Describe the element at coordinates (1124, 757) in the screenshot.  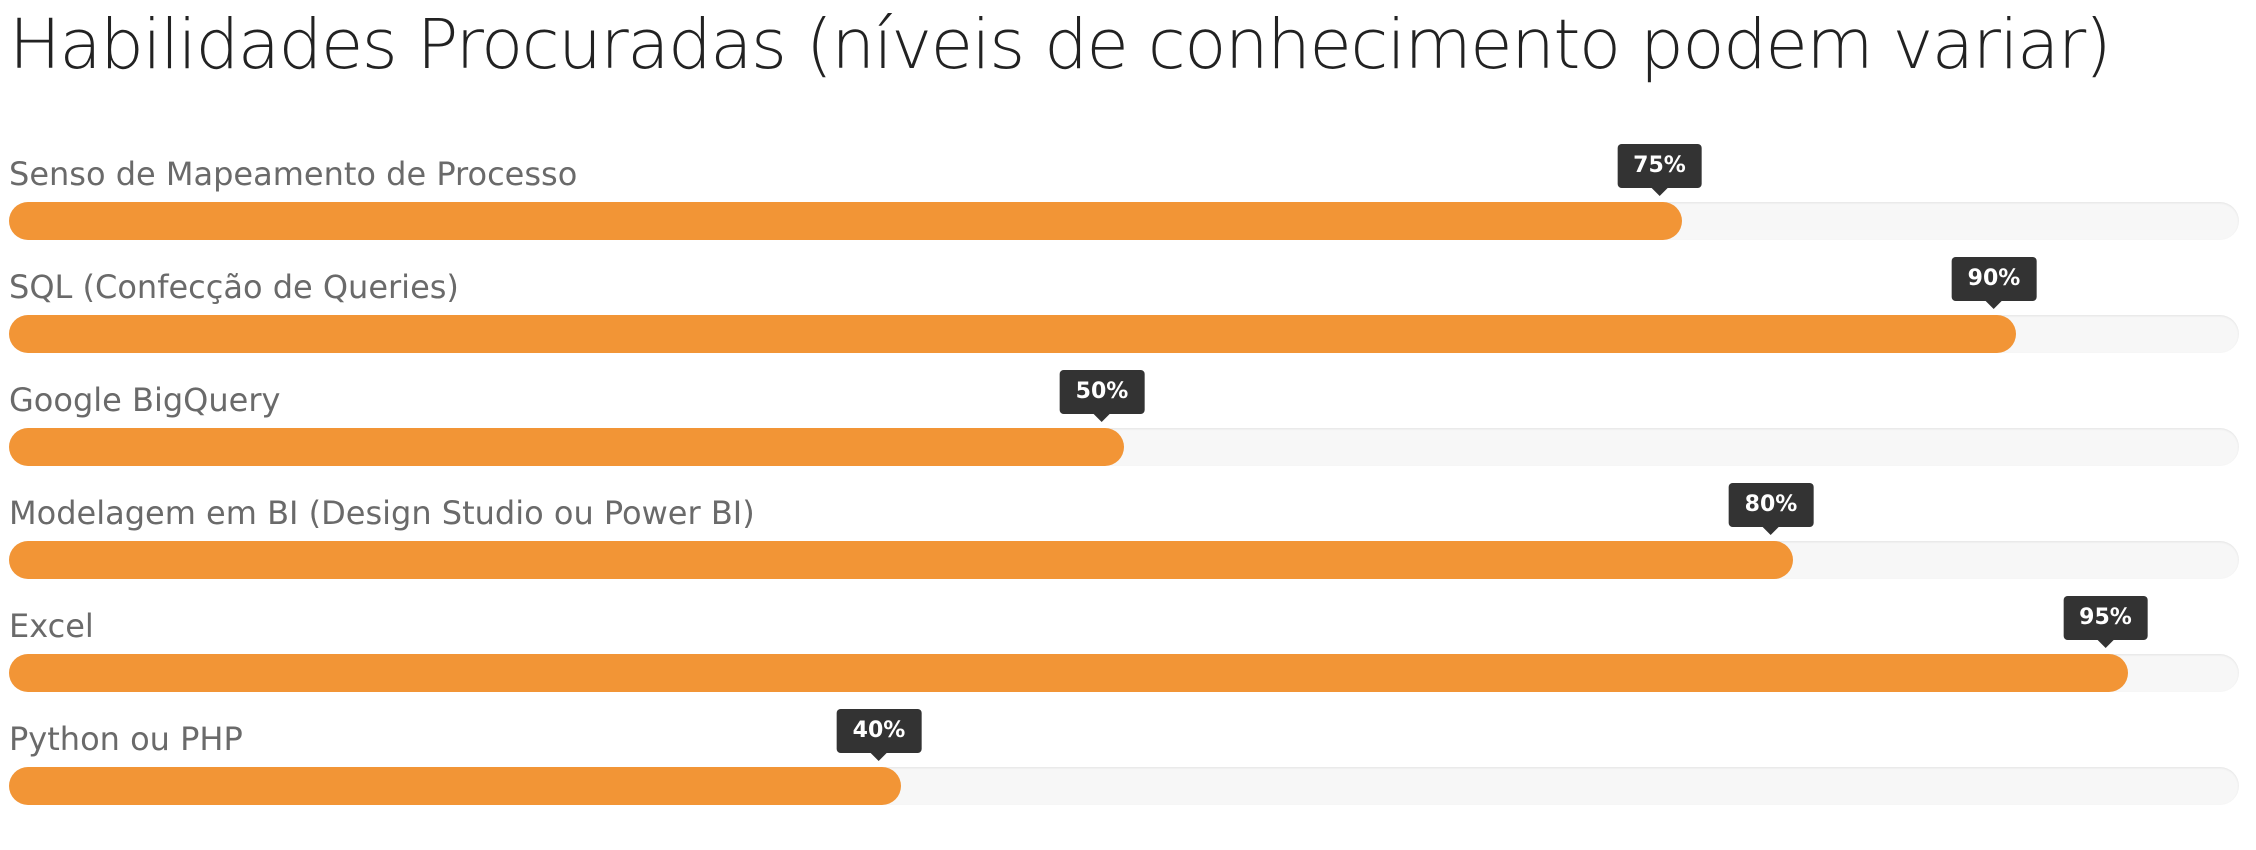
I see `skill-progress-track: 40%` at that location.